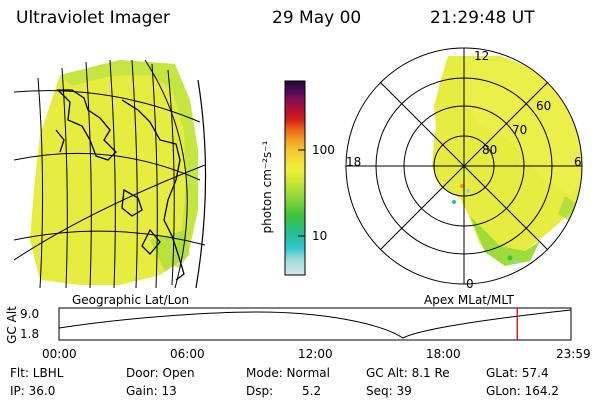 This screenshot has height=400, width=600. Describe the element at coordinates (12, 325) in the screenshot. I see `timeline-ylabel: GC Alt` at that location.